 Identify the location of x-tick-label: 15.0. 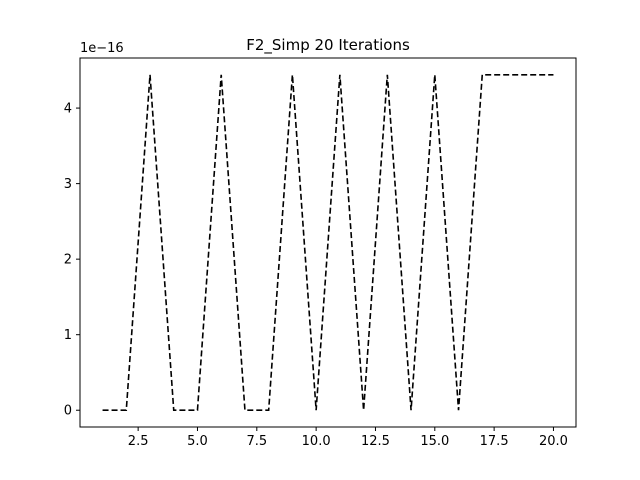
(434, 441).